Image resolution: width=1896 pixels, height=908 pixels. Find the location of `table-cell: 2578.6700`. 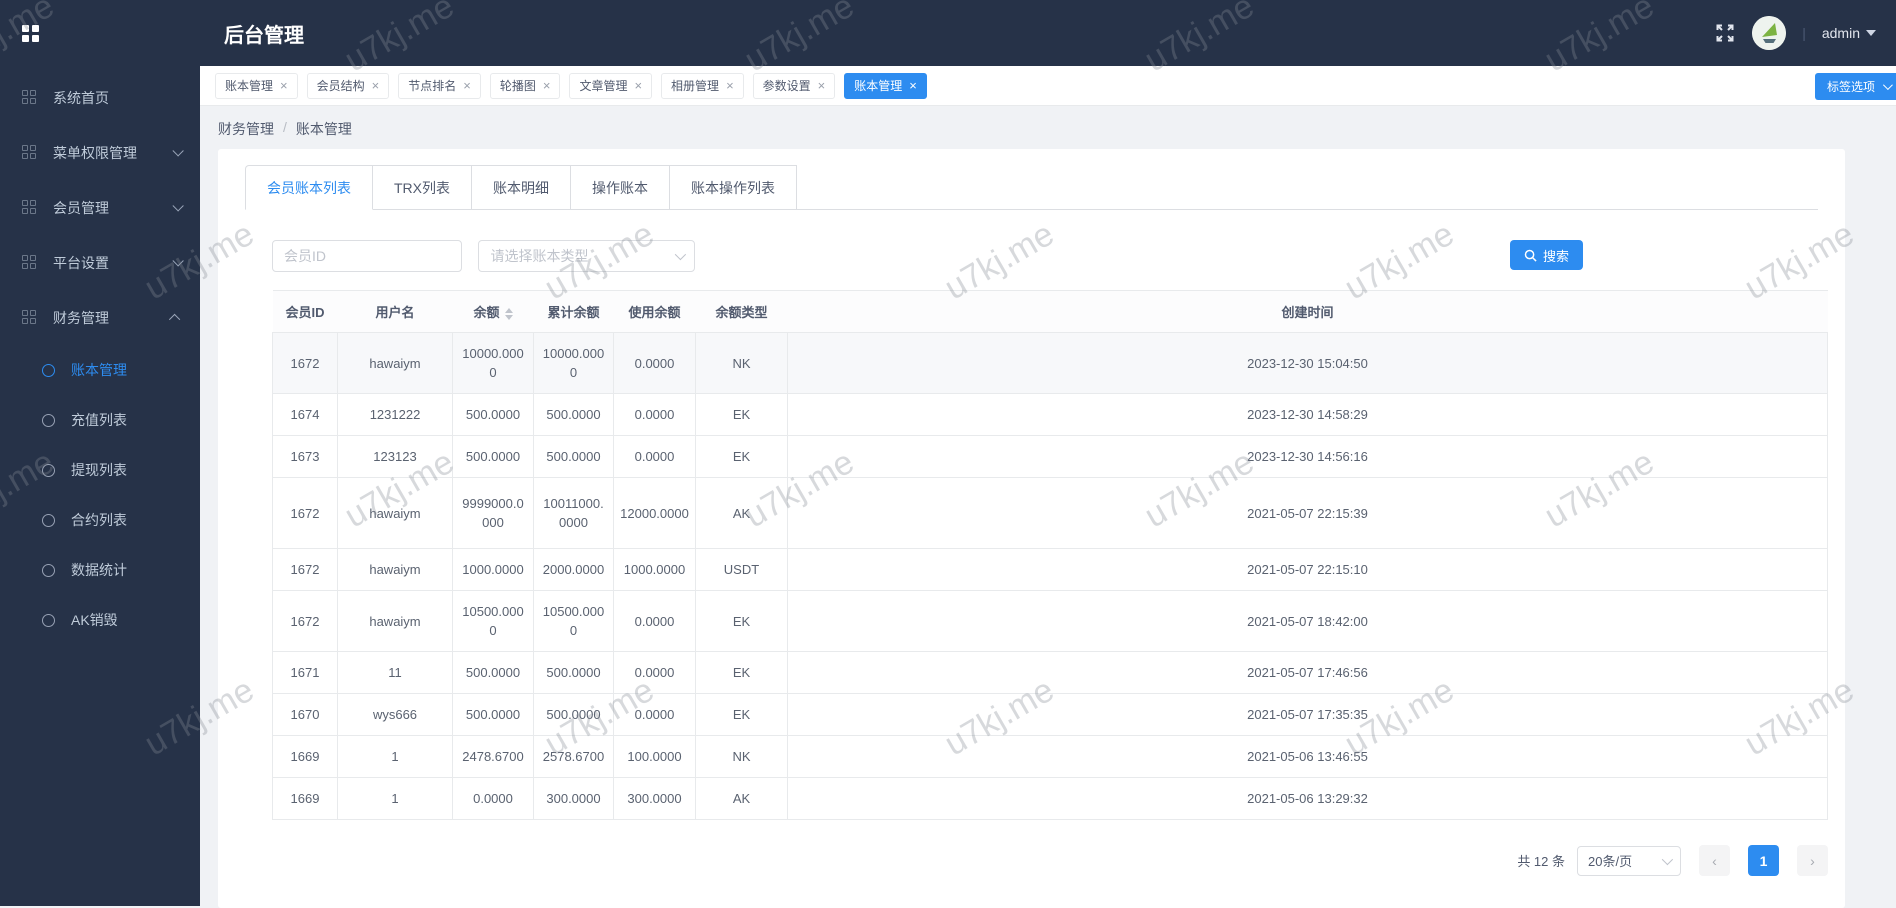

table-cell: 2578.6700 is located at coordinates (573, 756).